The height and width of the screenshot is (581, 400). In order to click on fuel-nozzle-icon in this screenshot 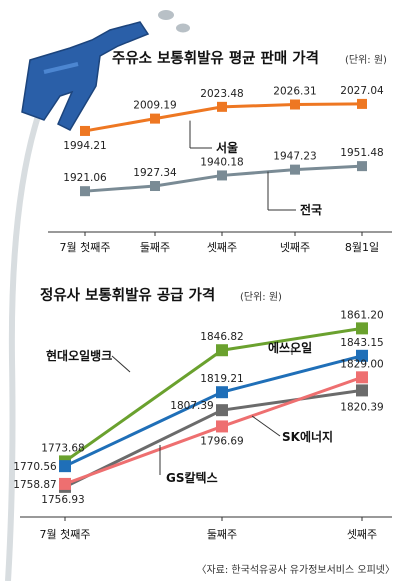, I will do `click(85, 76)`.